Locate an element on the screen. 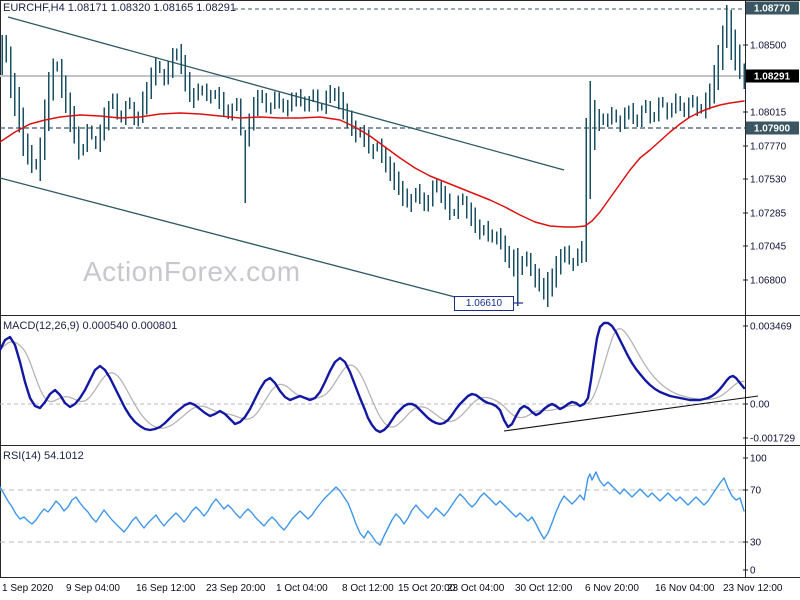  macd-tick-label: -0.001729 is located at coordinates (772, 439).